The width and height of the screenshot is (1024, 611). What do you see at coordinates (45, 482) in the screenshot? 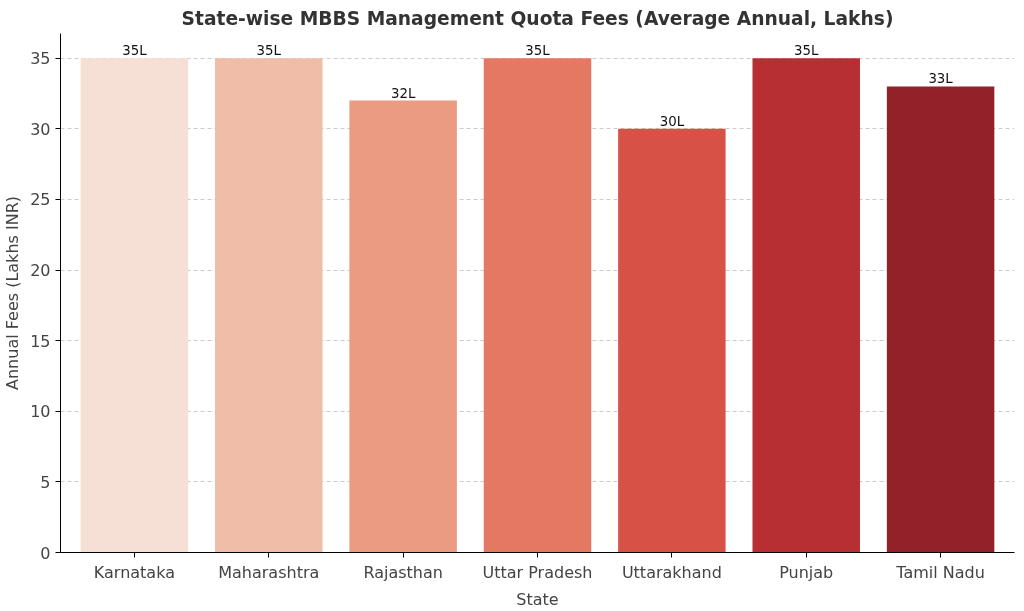
I see `y-tick-label: 5` at bounding box center [45, 482].